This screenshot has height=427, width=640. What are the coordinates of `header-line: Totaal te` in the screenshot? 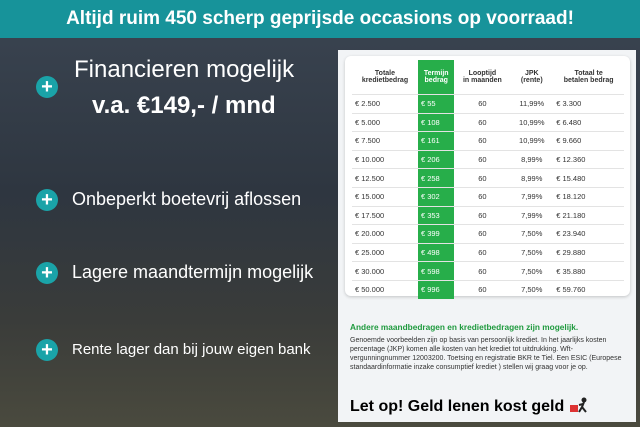 It's located at (588, 73).